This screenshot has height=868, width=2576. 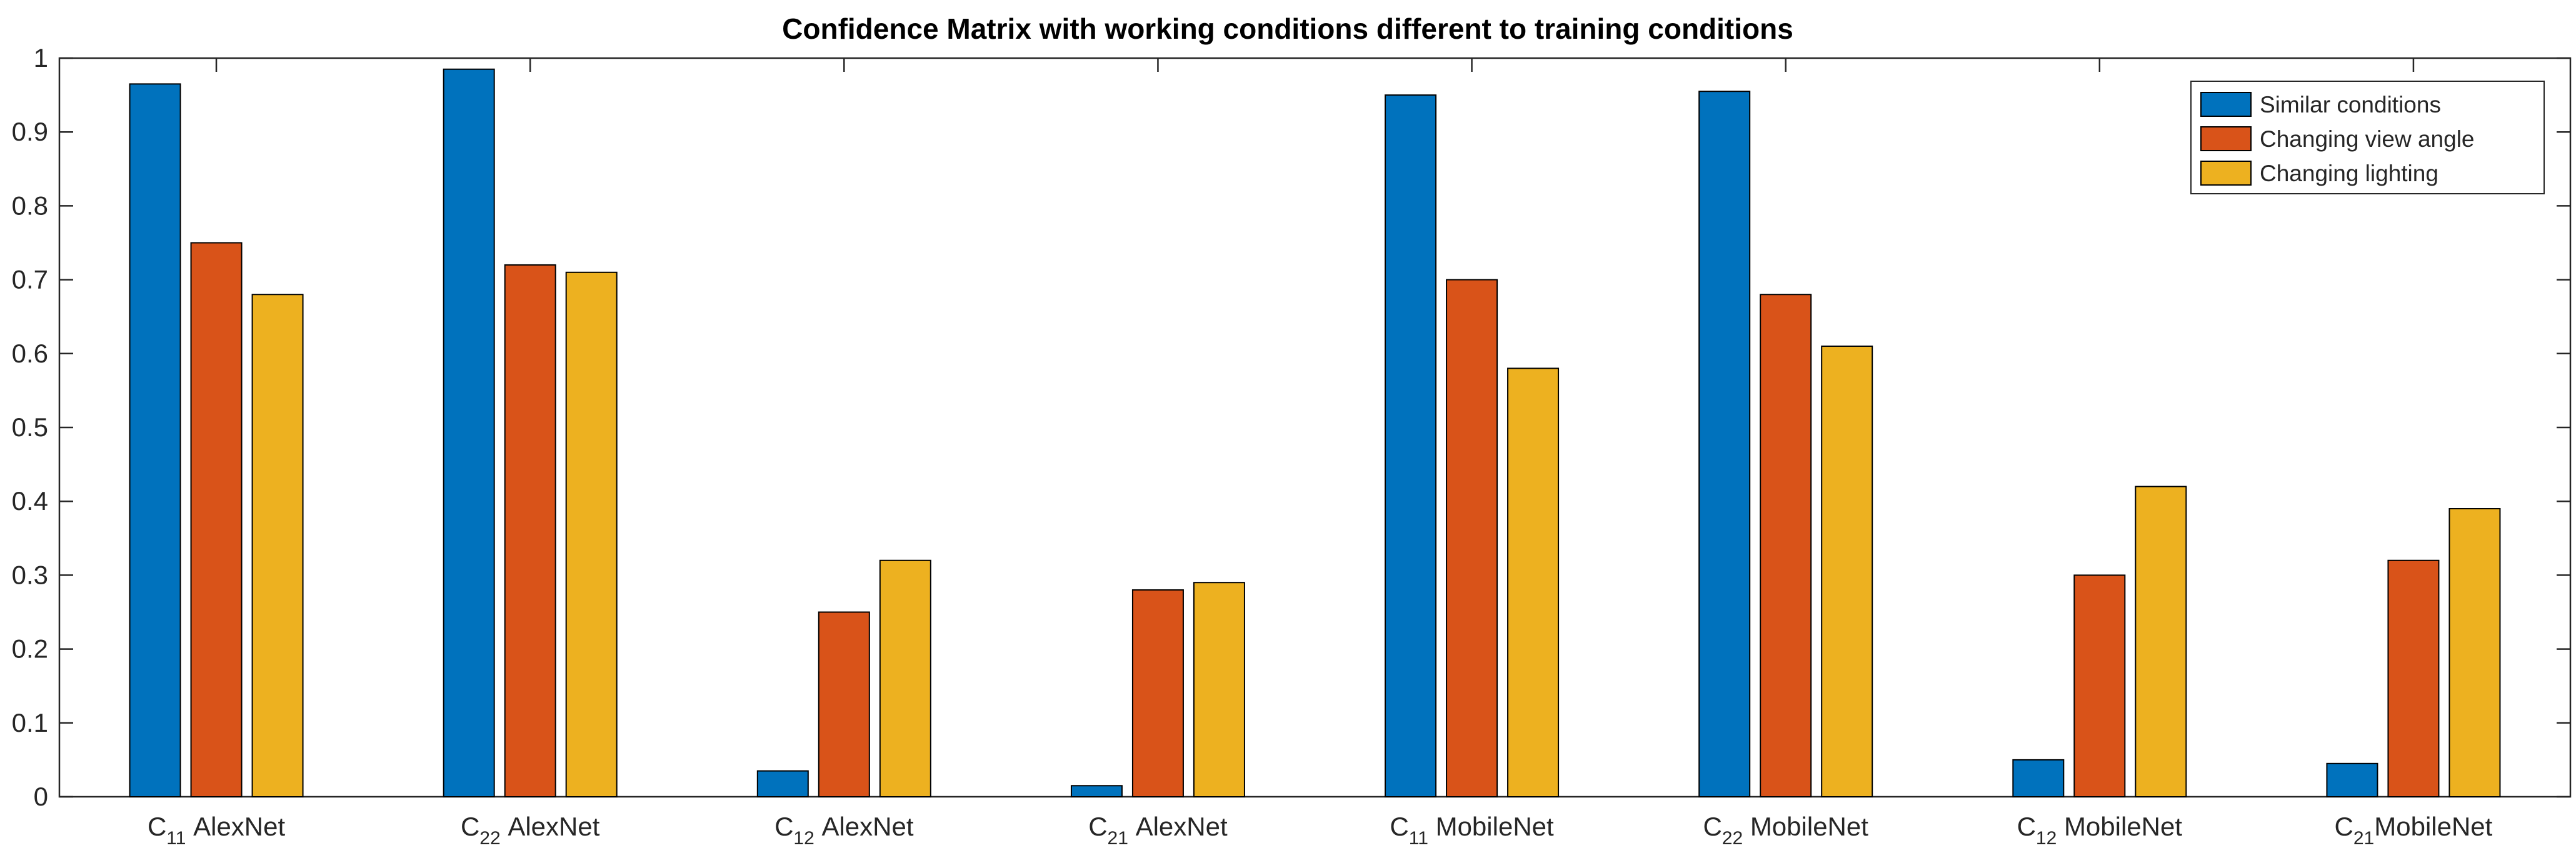 I want to click on x-category-label: C22 MobileNet, so click(x=1785, y=830).